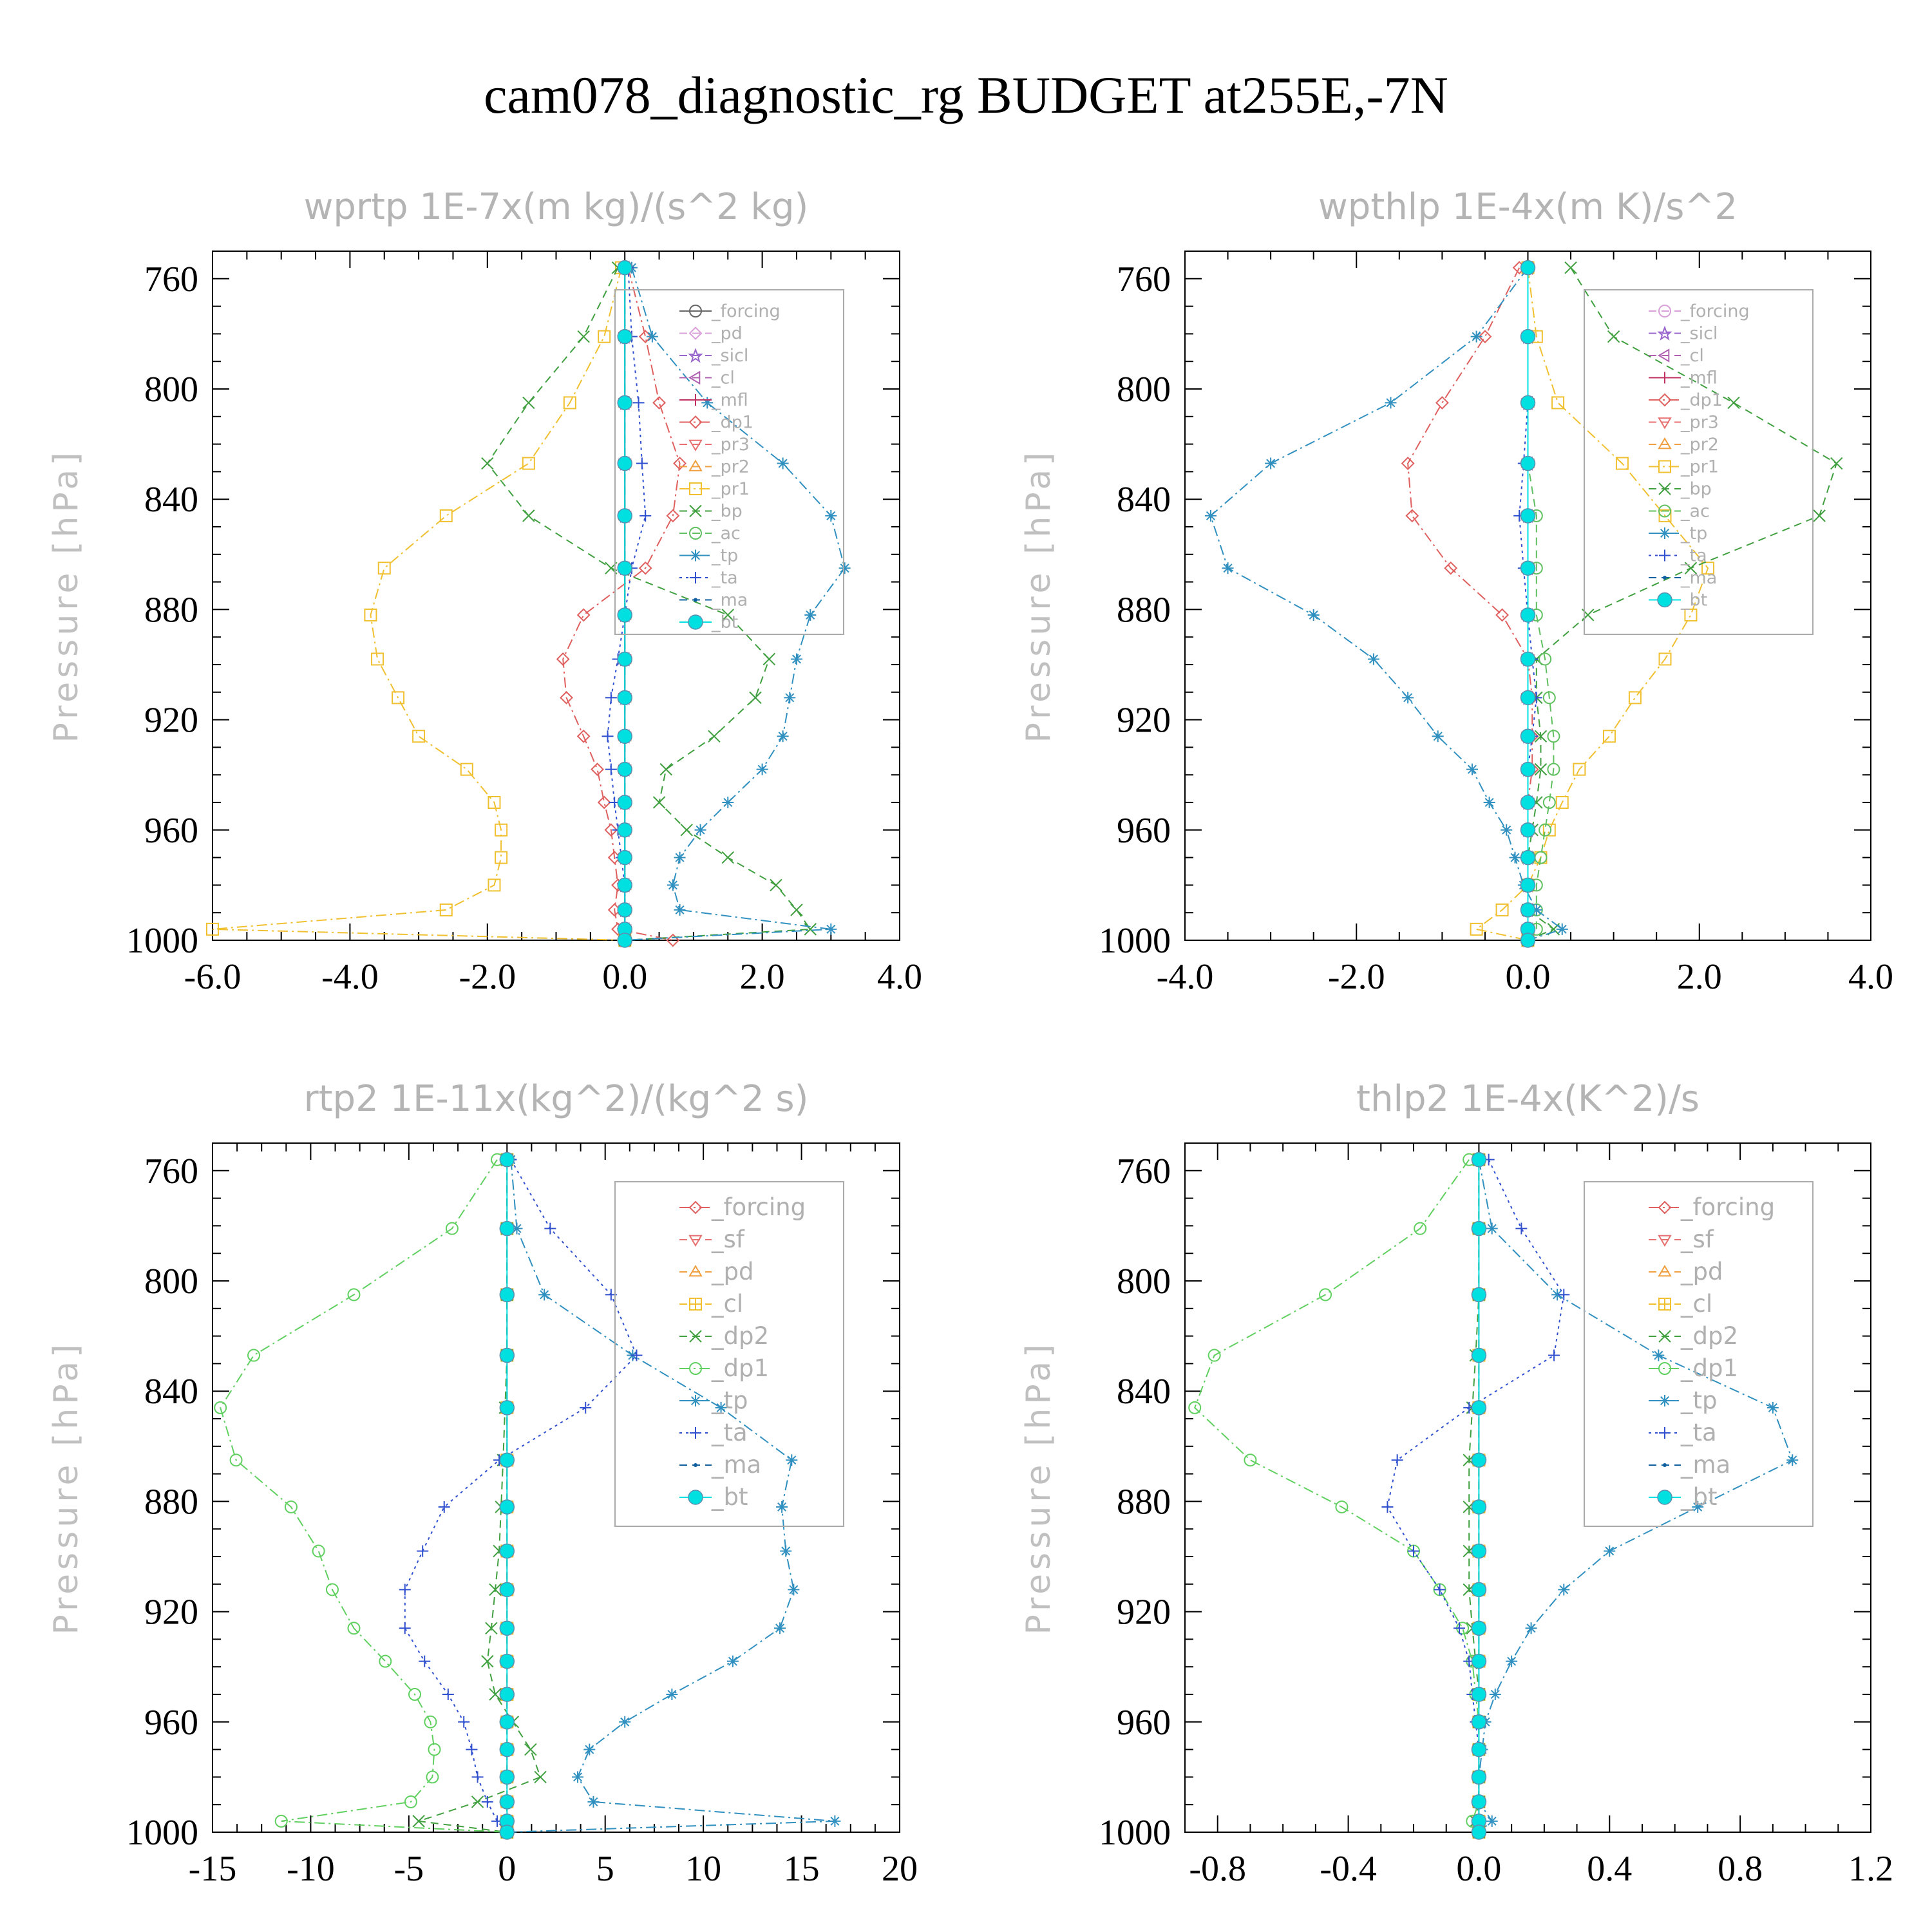  Describe the element at coordinates (900, 1869) in the screenshot. I see `x-tick-label: 20` at that location.